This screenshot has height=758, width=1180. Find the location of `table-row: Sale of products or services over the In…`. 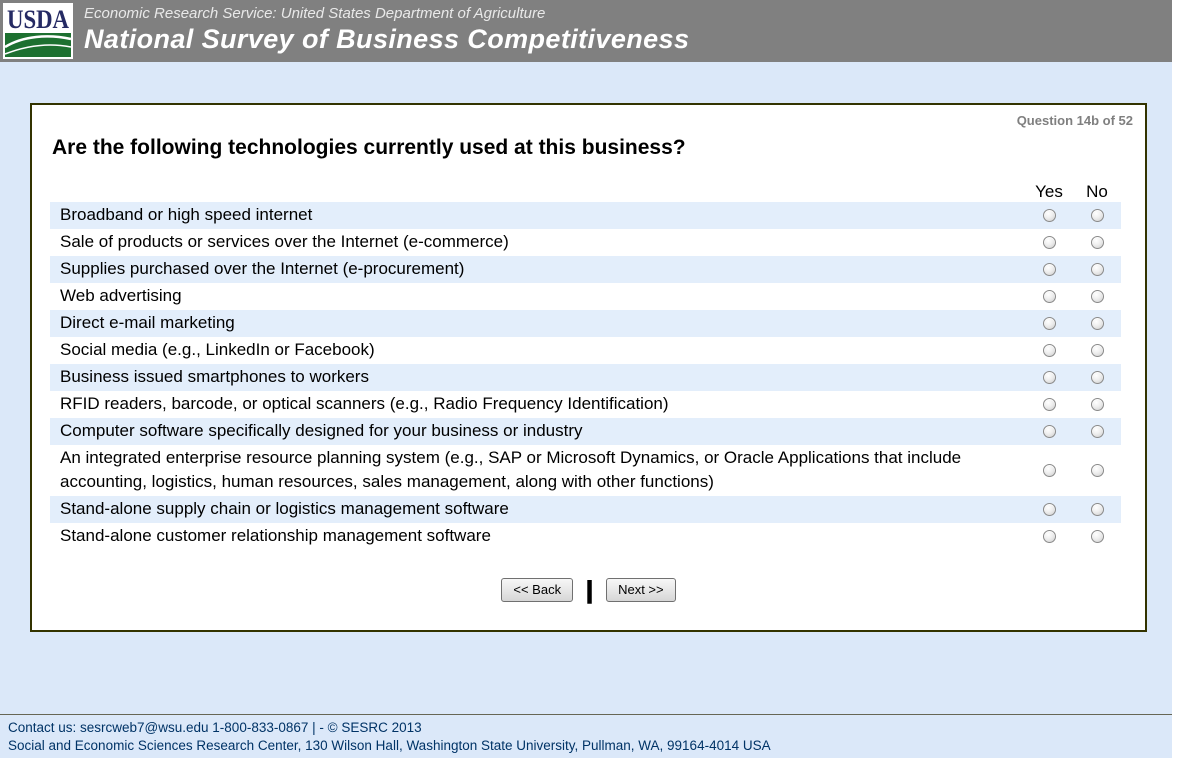

table-row: Sale of products or services over the In… is located at coordinates (585, 242).